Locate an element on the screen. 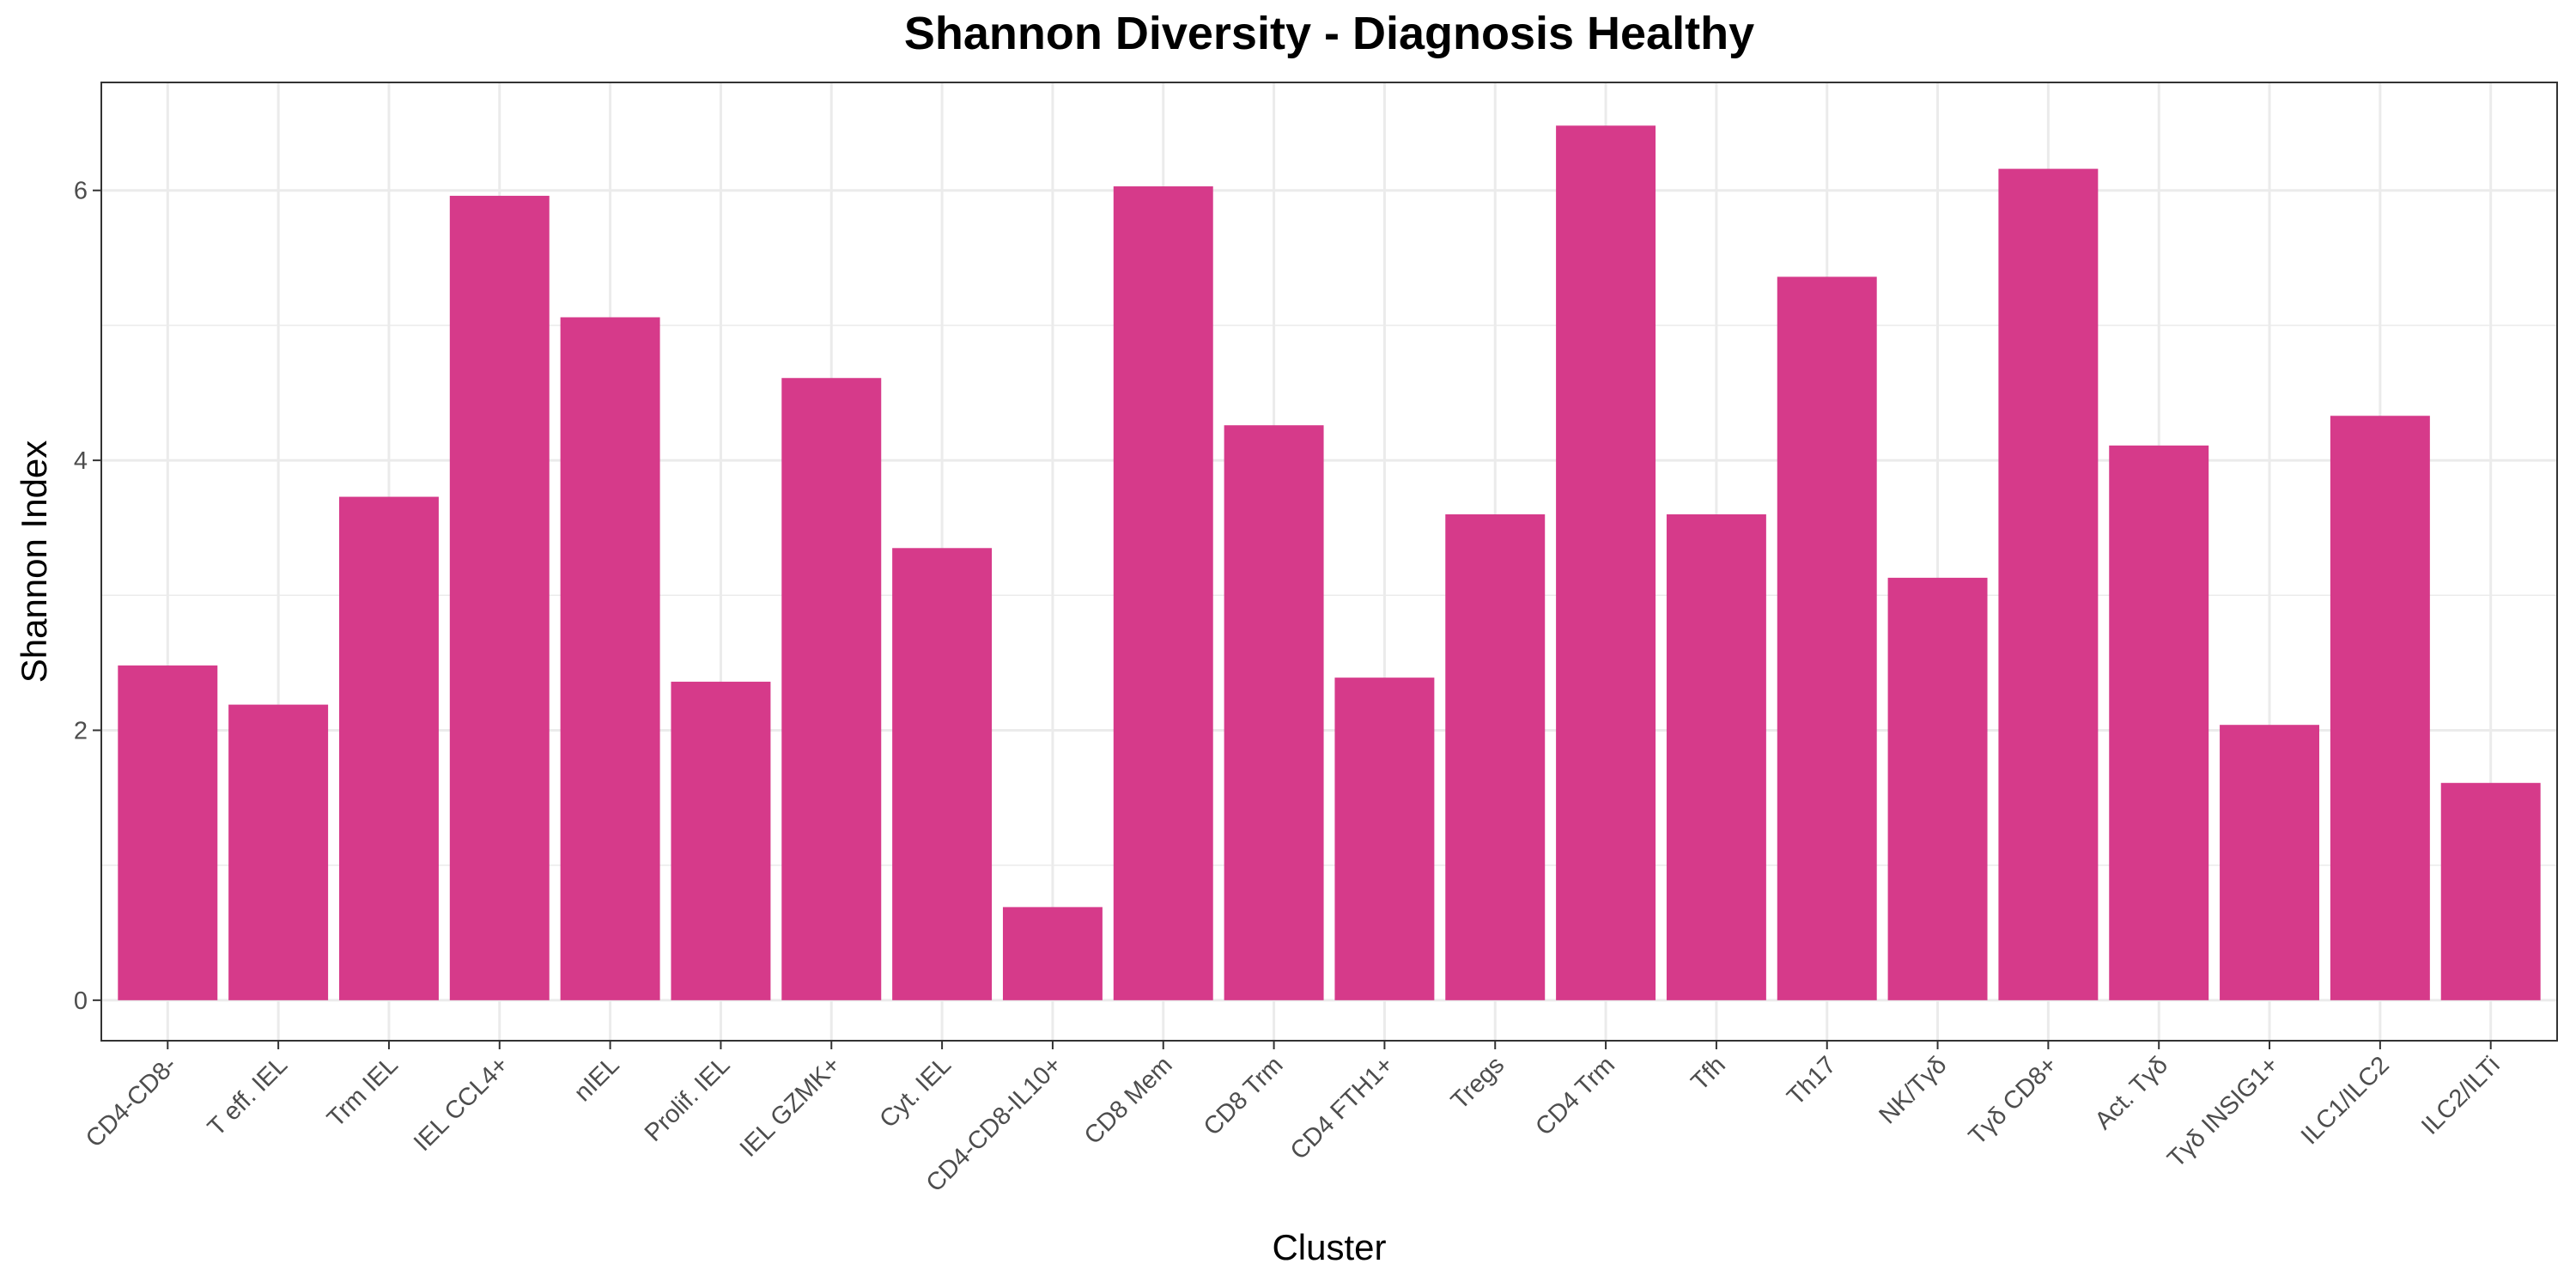  x-tick-label: Th17 is located at coordinates (1812, 1080).